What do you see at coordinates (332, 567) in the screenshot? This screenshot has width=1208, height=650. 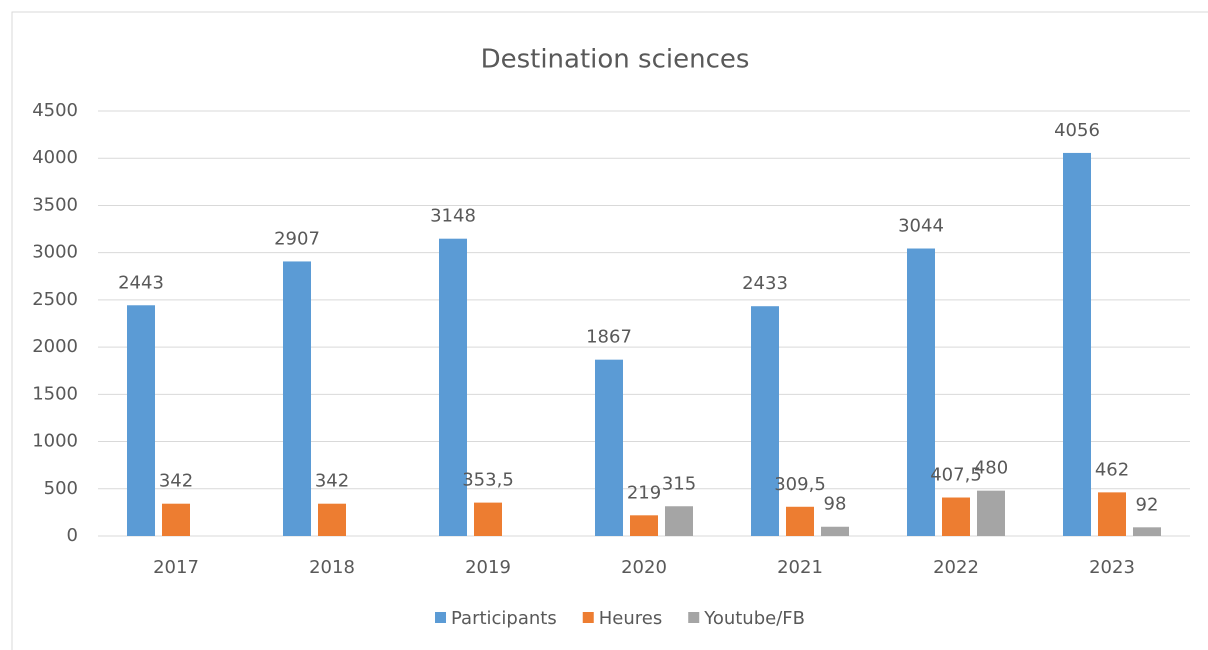 I see `x-tick-label: 2018` at bounding box center [332, 567].